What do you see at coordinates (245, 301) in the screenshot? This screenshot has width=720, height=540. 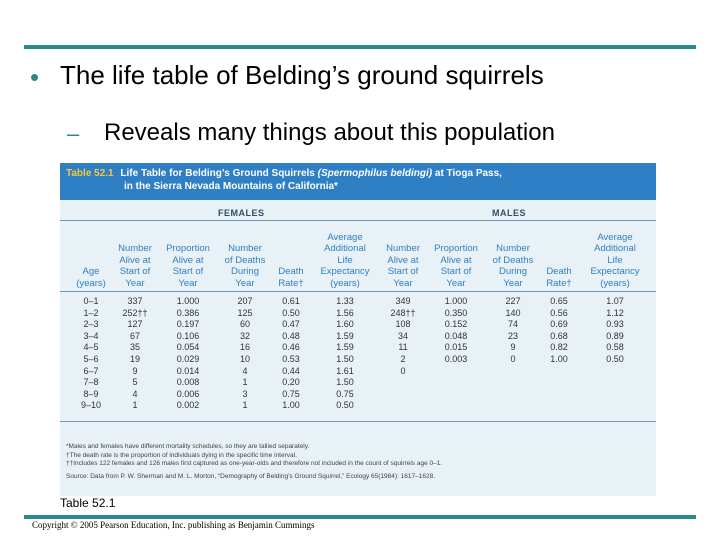 I see `table-cell: 207` at bounding box center [245, 301].